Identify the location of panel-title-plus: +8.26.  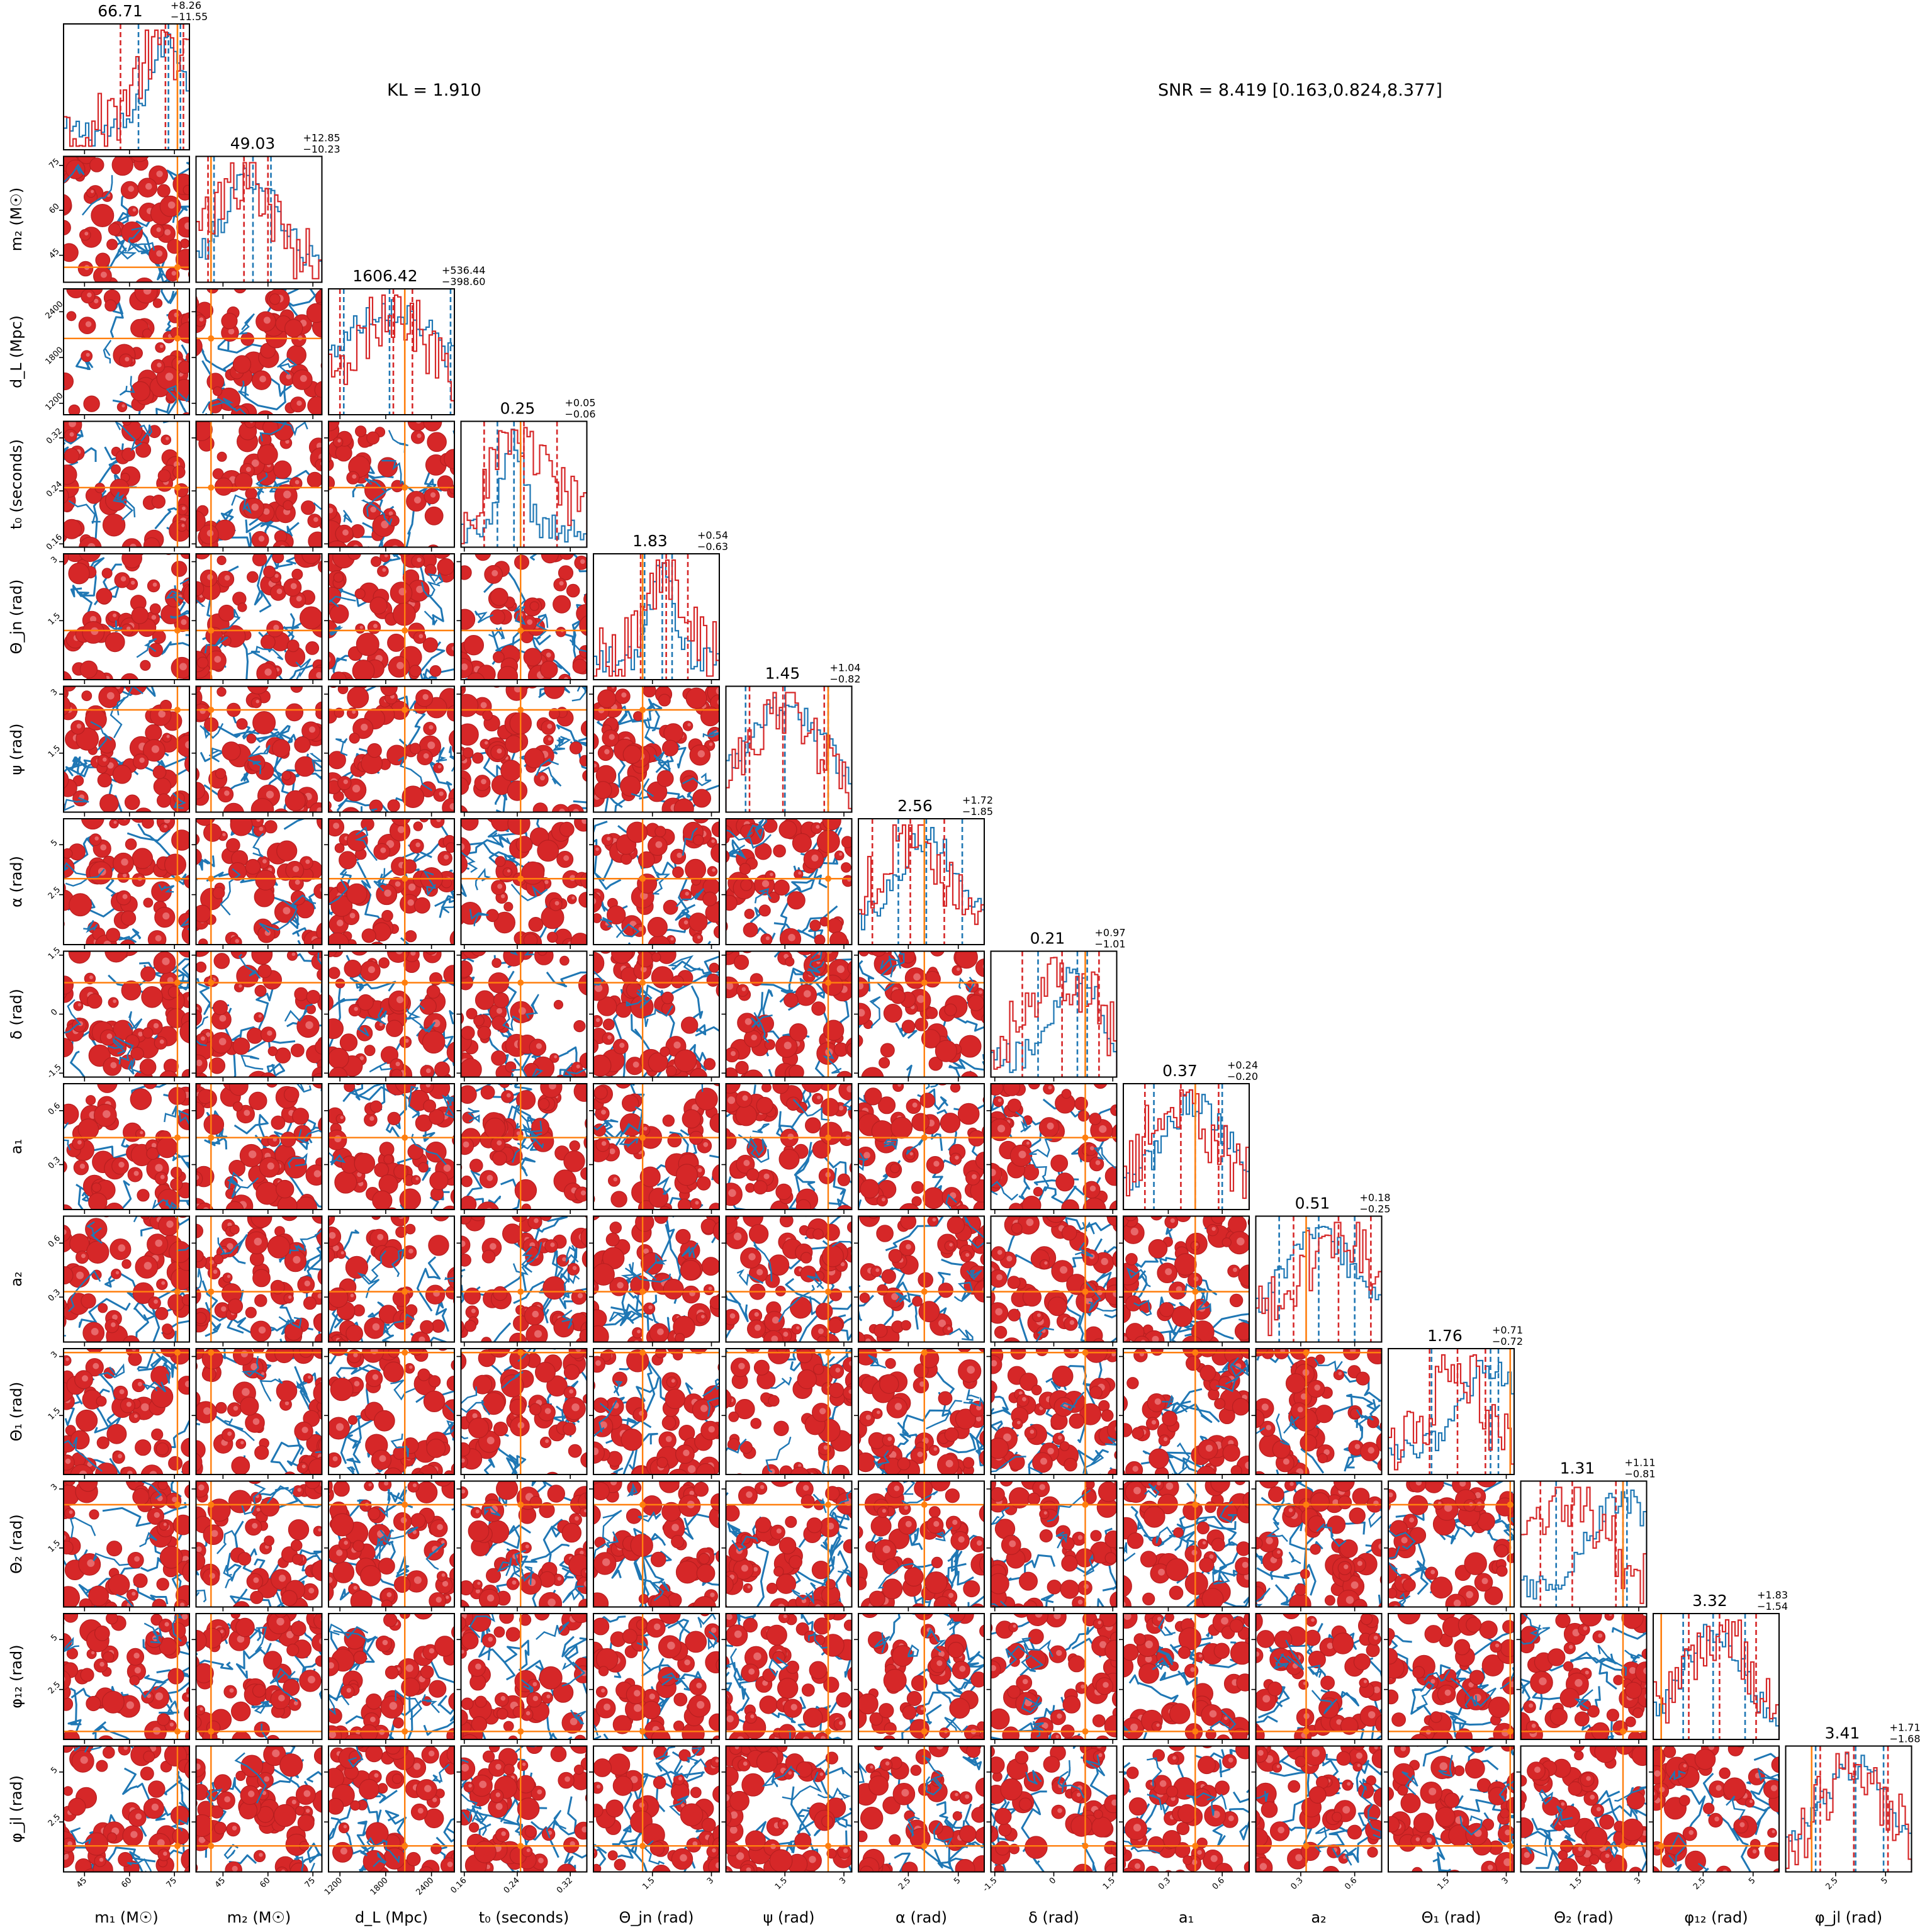
(186, 5).